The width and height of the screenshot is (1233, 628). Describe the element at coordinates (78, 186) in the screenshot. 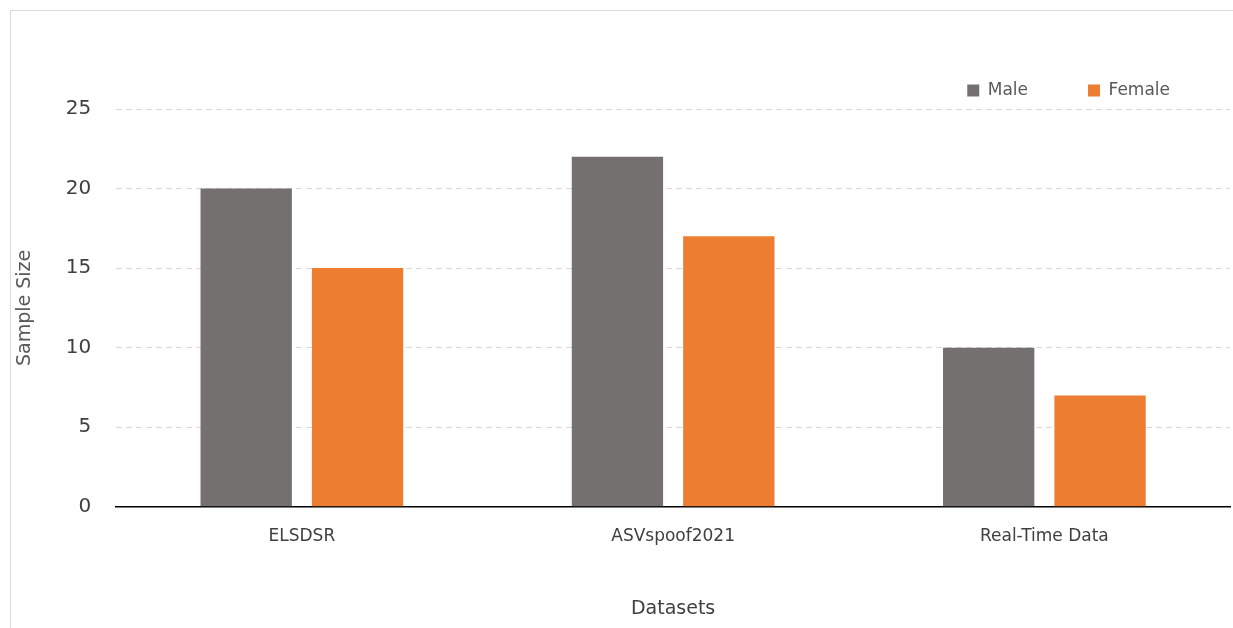

I see `y-tick-label: 20` at that location.